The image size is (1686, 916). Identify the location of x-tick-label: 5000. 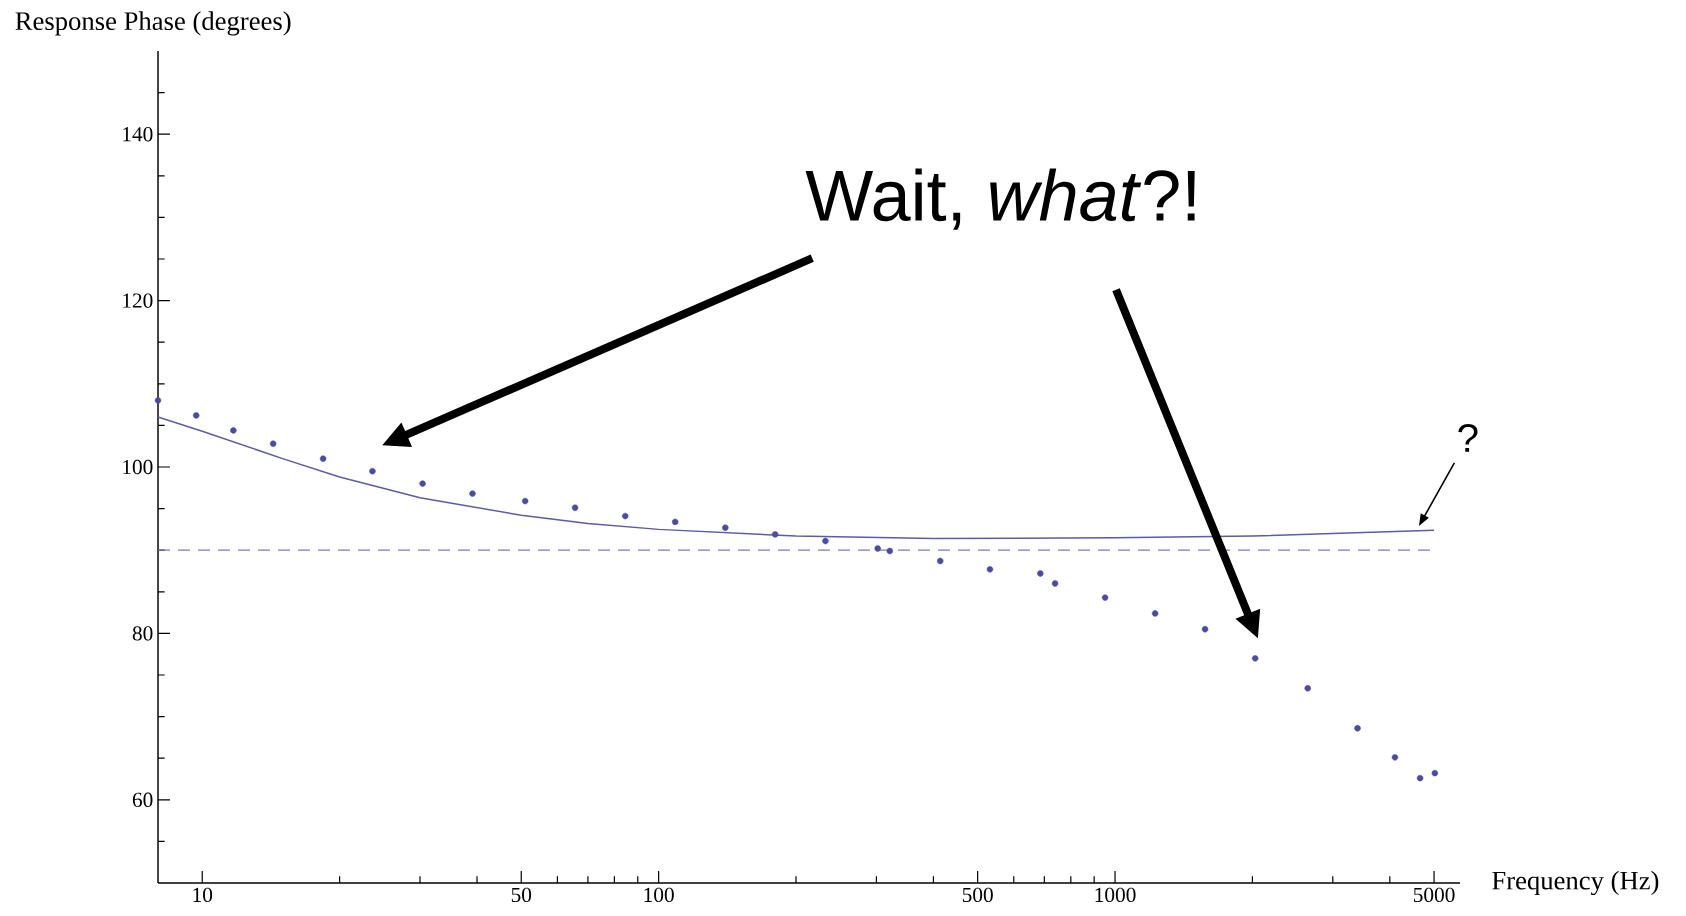
(1434, 895).